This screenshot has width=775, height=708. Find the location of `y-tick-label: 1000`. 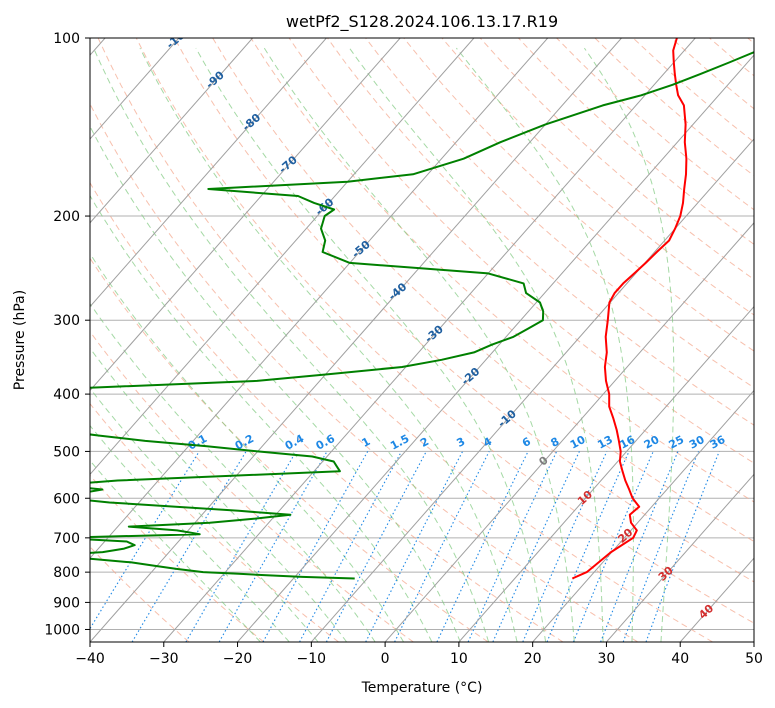

y-tick-label: 1000 is located at coordinates (62, 630).